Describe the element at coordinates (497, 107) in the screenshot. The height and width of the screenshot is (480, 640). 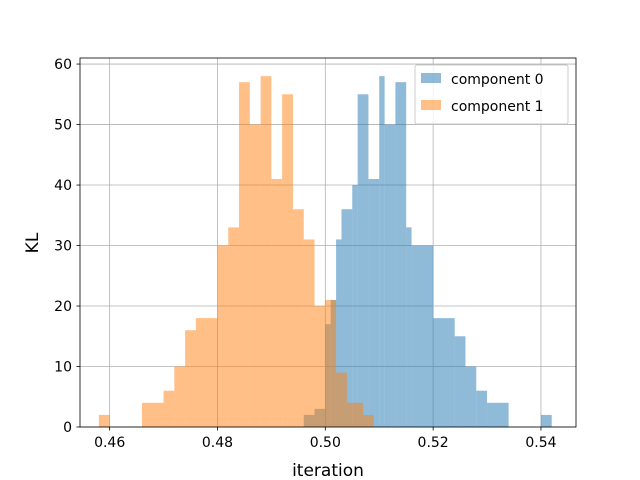
I see `legend-label-component-1: component 1` at that location.